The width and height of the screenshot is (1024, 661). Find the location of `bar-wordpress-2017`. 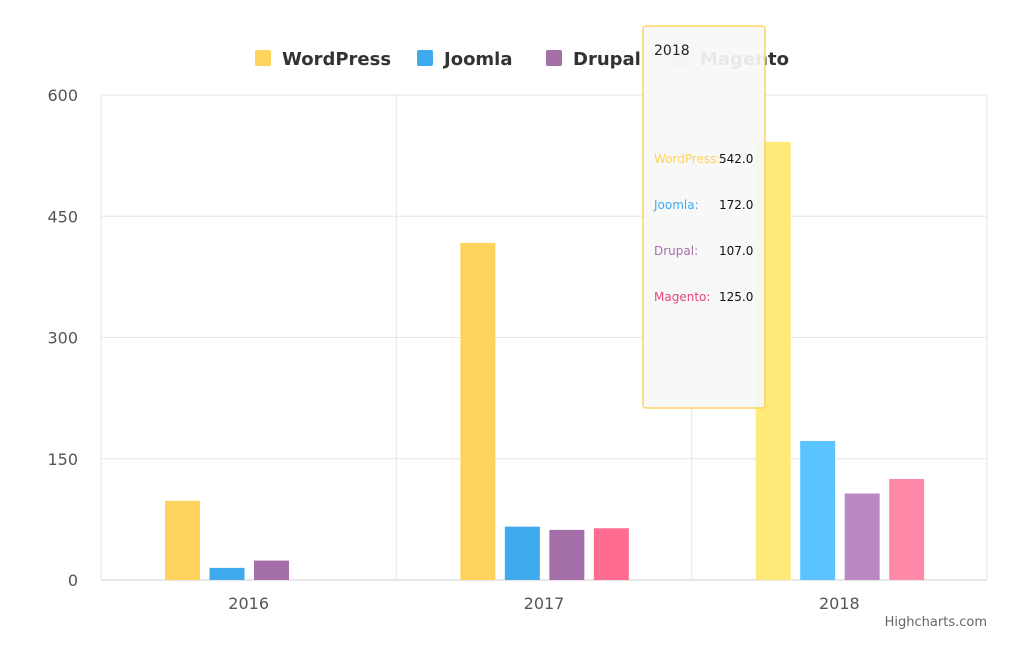

bar-wordpress-2017 is located at coordinates (478, 411).